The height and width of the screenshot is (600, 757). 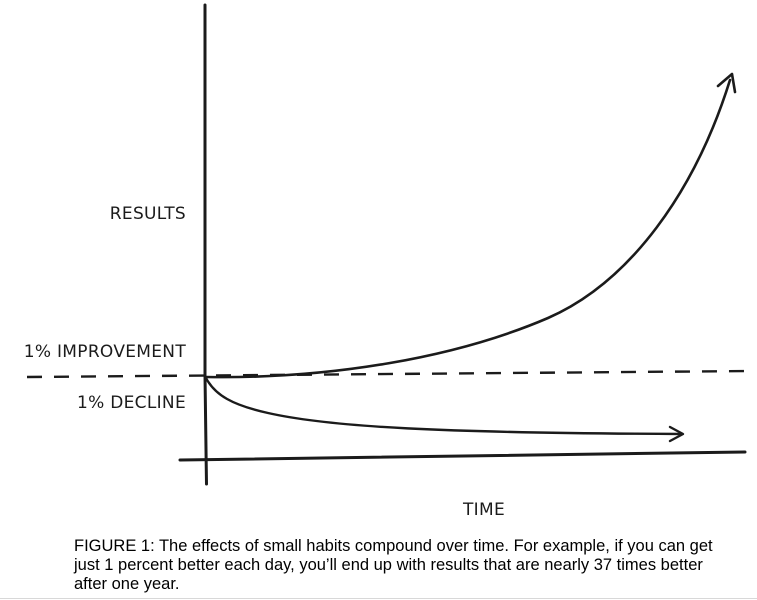 I want to click on bottom-divider, so click(x=378, y=598).